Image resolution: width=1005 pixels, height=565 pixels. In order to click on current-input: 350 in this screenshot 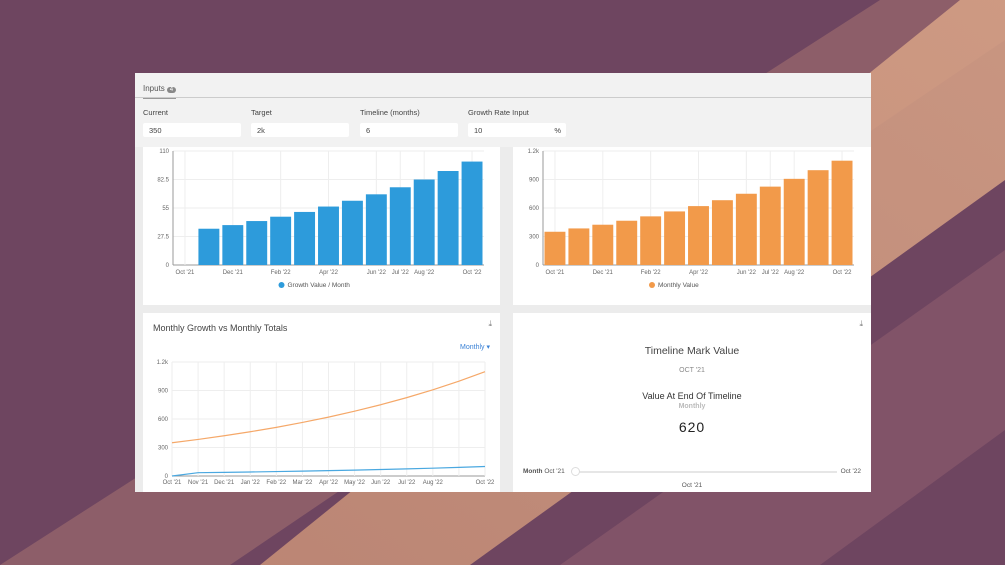, I will do `click(192, 130)`.